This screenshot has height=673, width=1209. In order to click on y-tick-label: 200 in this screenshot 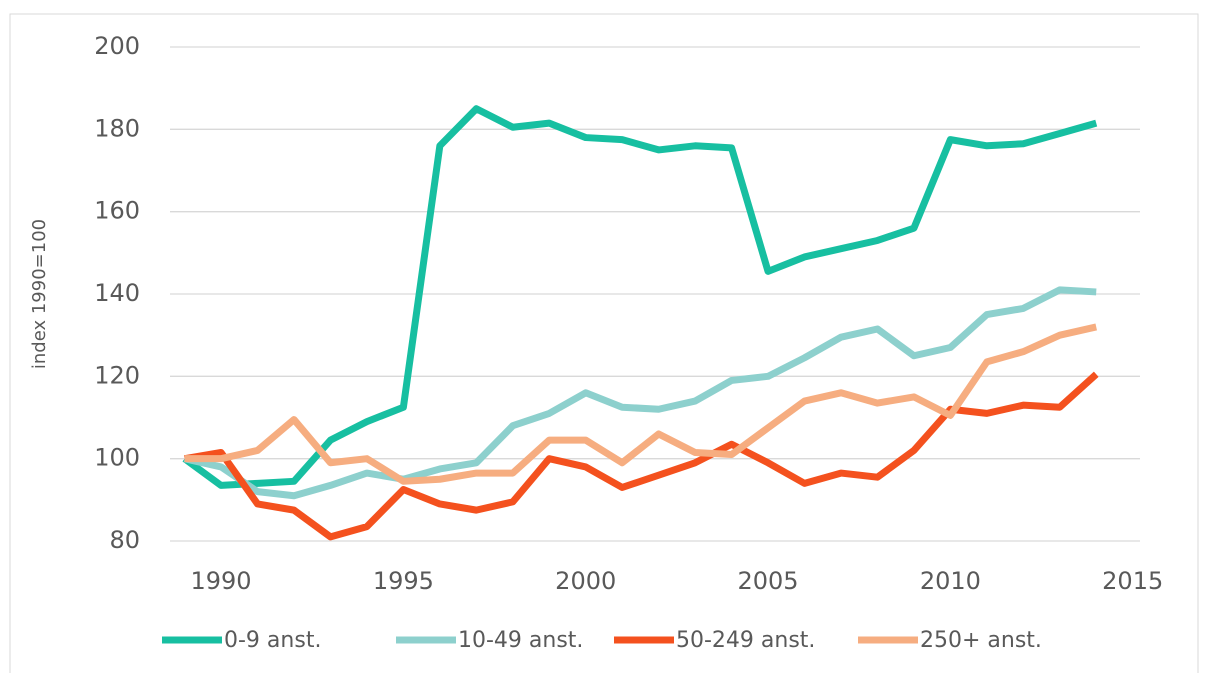, I will do `click(117, 46)`.